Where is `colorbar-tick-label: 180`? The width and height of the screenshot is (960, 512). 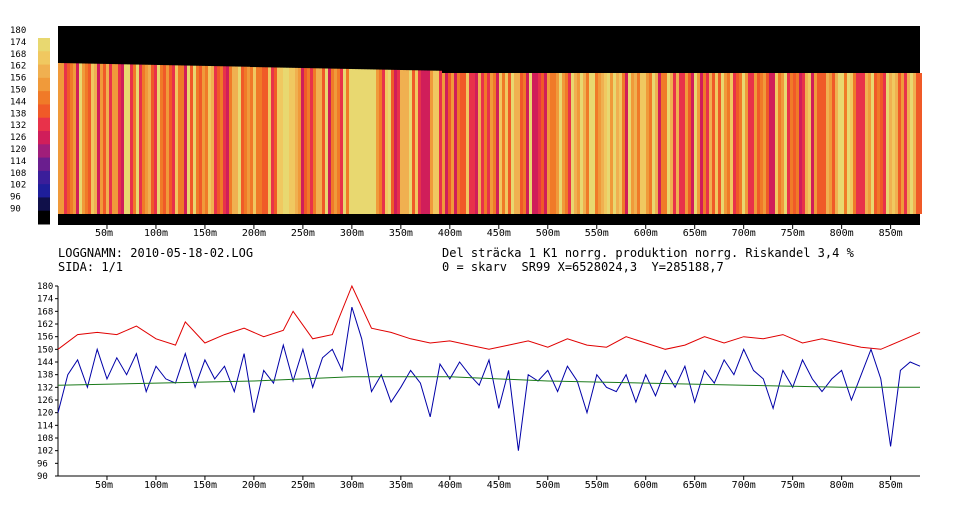 colorbar-tick-label: 180 is located at coordinates (18, 31).